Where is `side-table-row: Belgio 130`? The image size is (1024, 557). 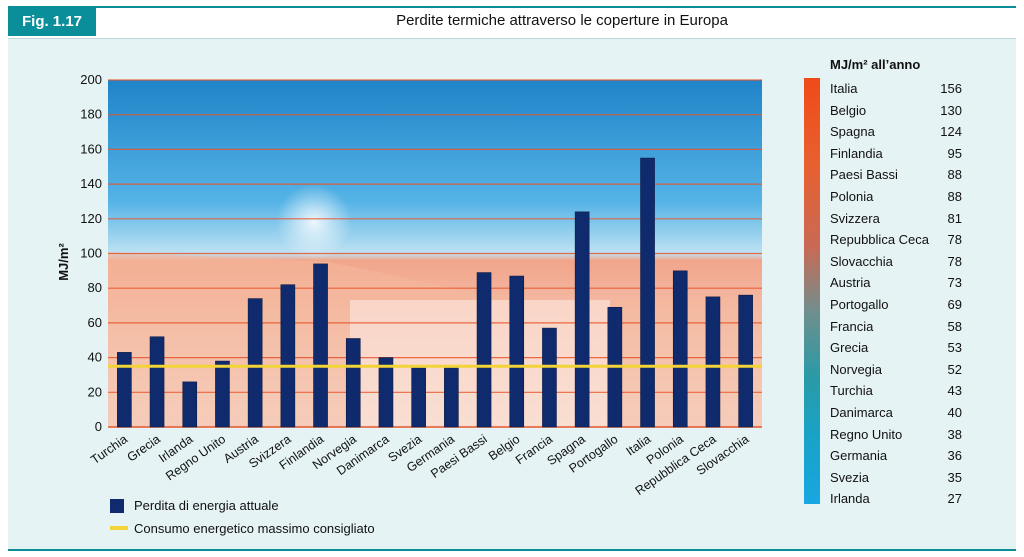
side-table-row: Belgio 130 is located at coordinates (896, 111).